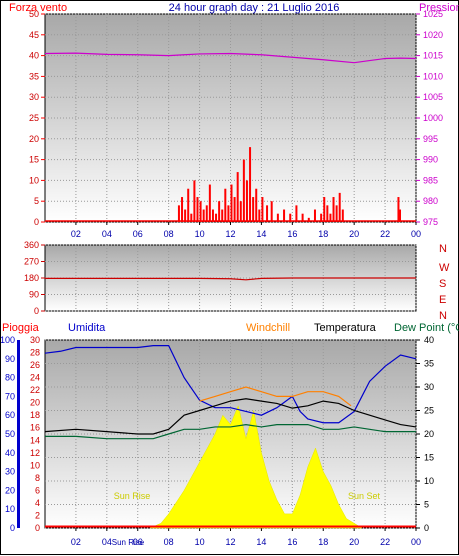 This screenshot has width=459, height=556. What do you see at coordinates (35, 340) in the screenshot?
I see `rain-tick-label: 30` at bounding box center [35, 340].